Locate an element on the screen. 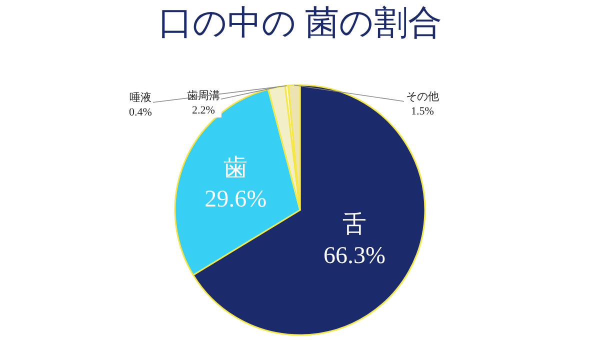 The height and width of the screenshot is (340, 600). slice-label: その他 is located at coordinates (422, 97).